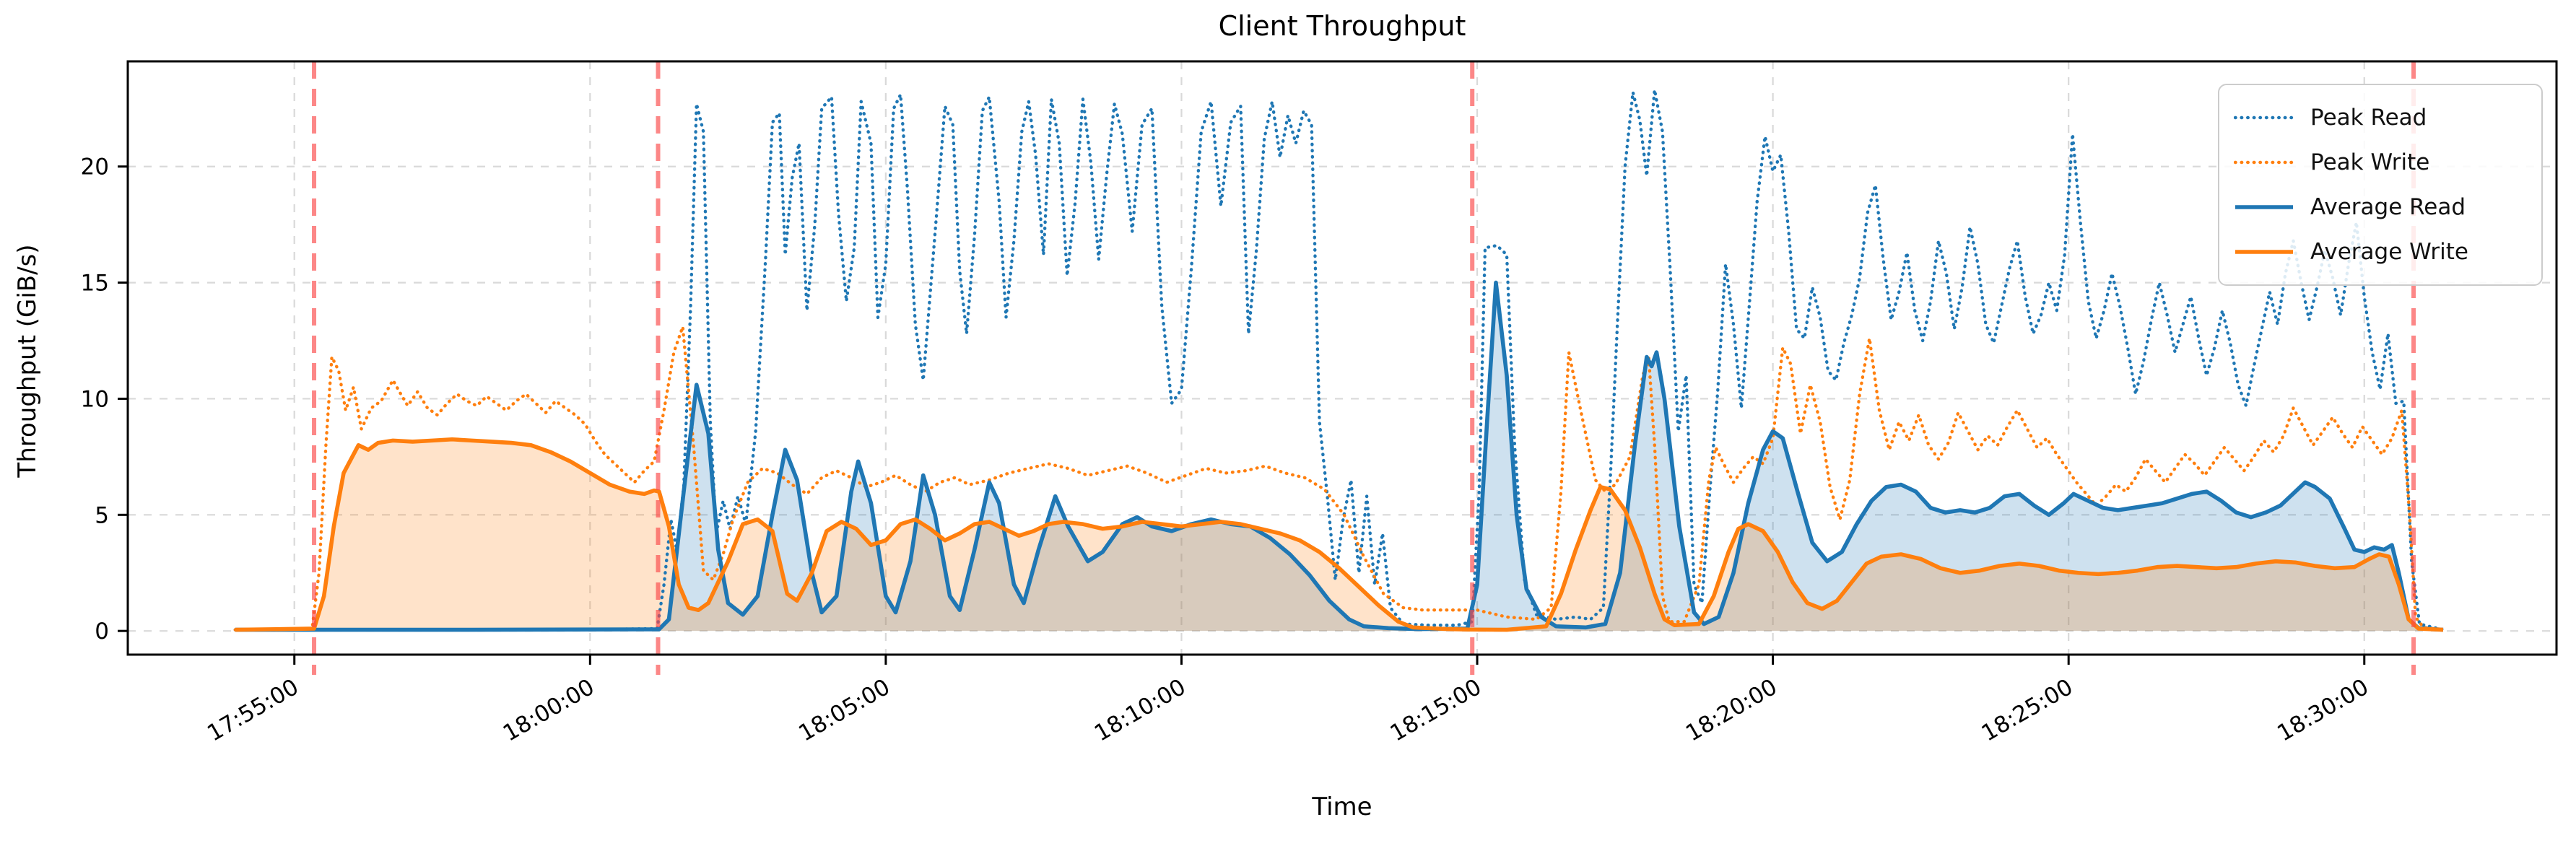  Describe the element at coordinates (1342, 806) in the screenshot. I see `x-axis-label: Time` at that location.